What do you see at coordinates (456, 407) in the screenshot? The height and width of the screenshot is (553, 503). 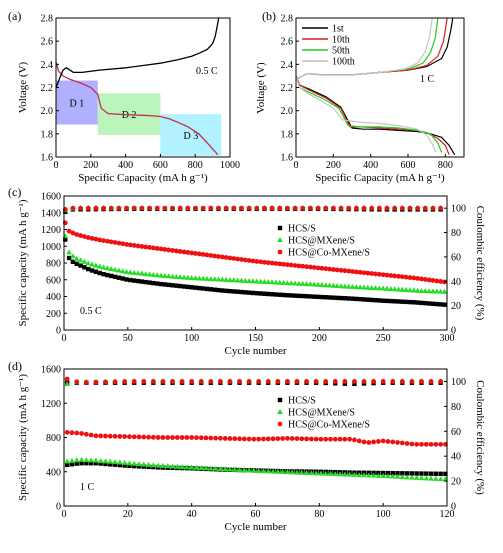 I see `y2-tick-label: 80` at bounding box center [456, 407].